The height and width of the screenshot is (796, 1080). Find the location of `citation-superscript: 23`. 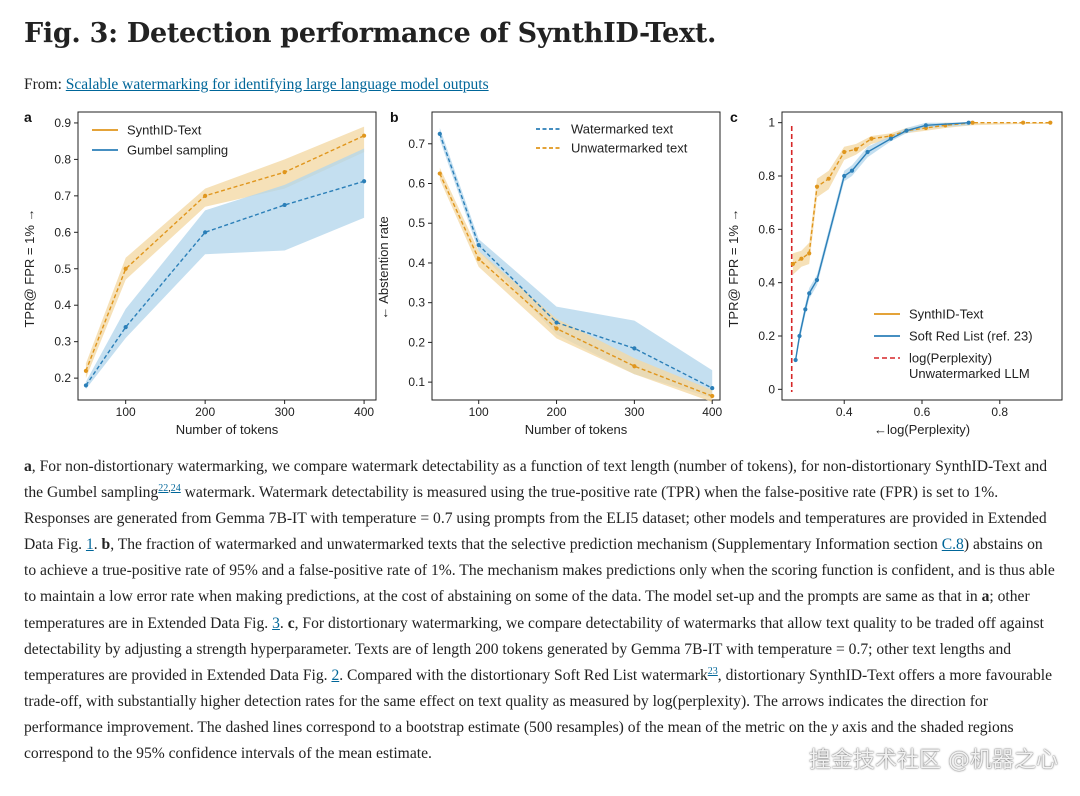

citation-superscript: 23 is located at coordinates (713, 671).